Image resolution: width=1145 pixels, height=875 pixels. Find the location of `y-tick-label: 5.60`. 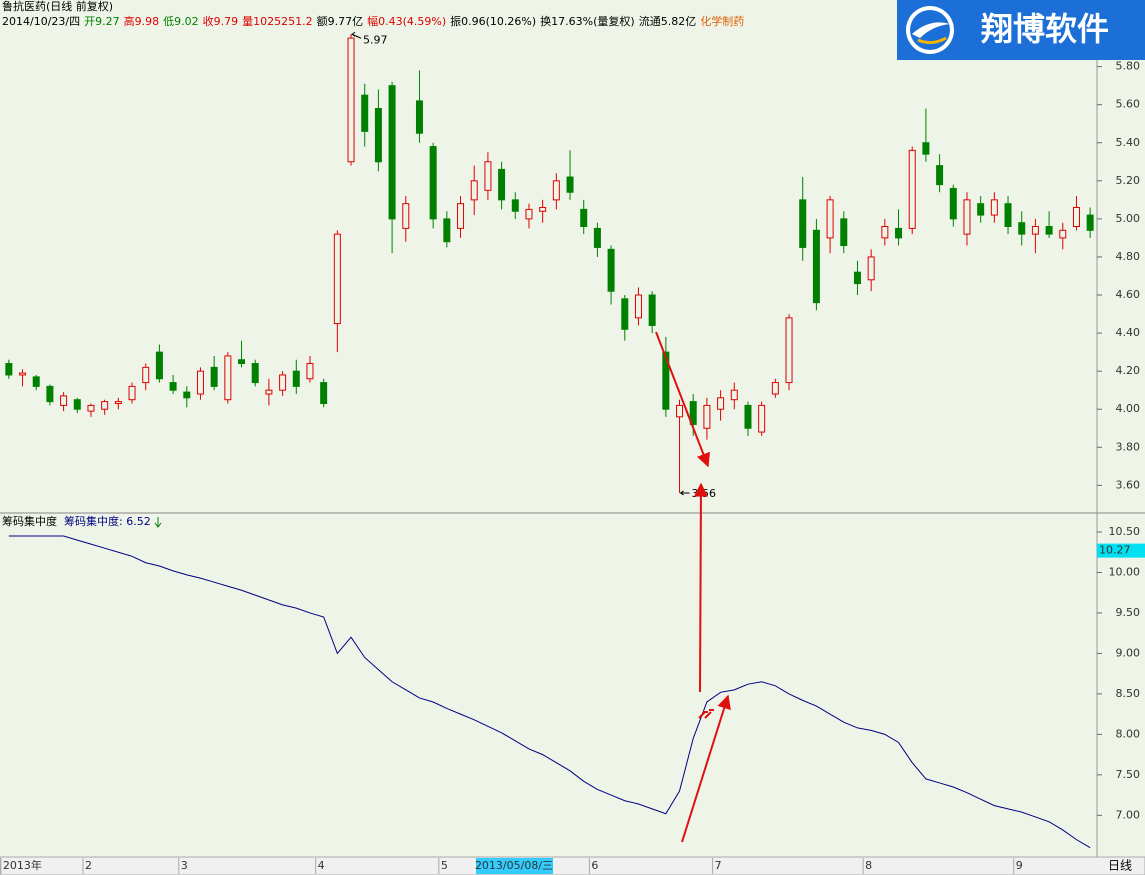

y-tick-label: 5.60 is located at coordinates (1128, 104).